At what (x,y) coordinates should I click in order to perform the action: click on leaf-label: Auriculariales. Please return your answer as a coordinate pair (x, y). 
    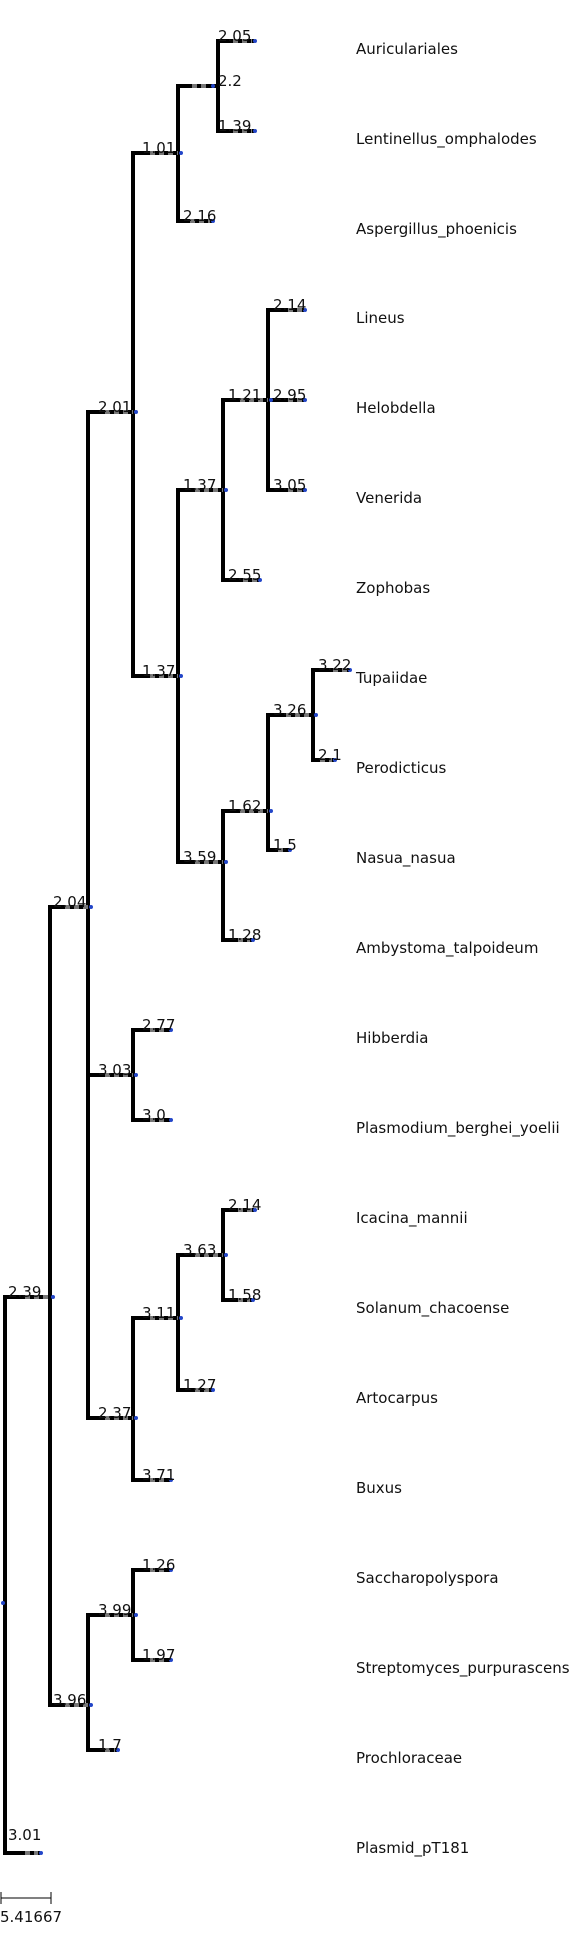
    Looking at the image, I should click on (407, 49).